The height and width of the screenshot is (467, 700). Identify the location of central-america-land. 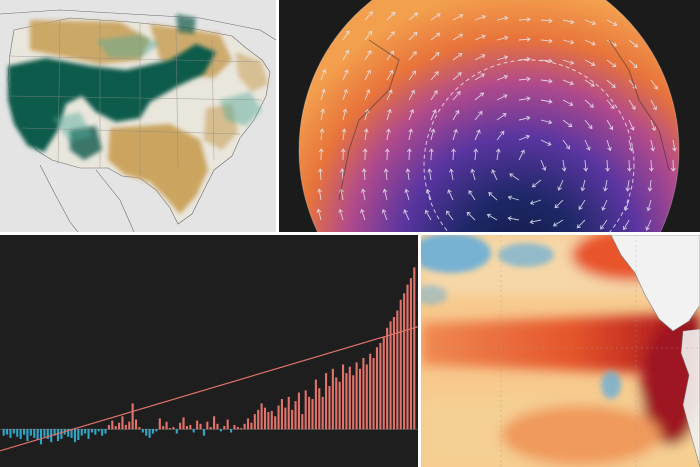
(655, 283).